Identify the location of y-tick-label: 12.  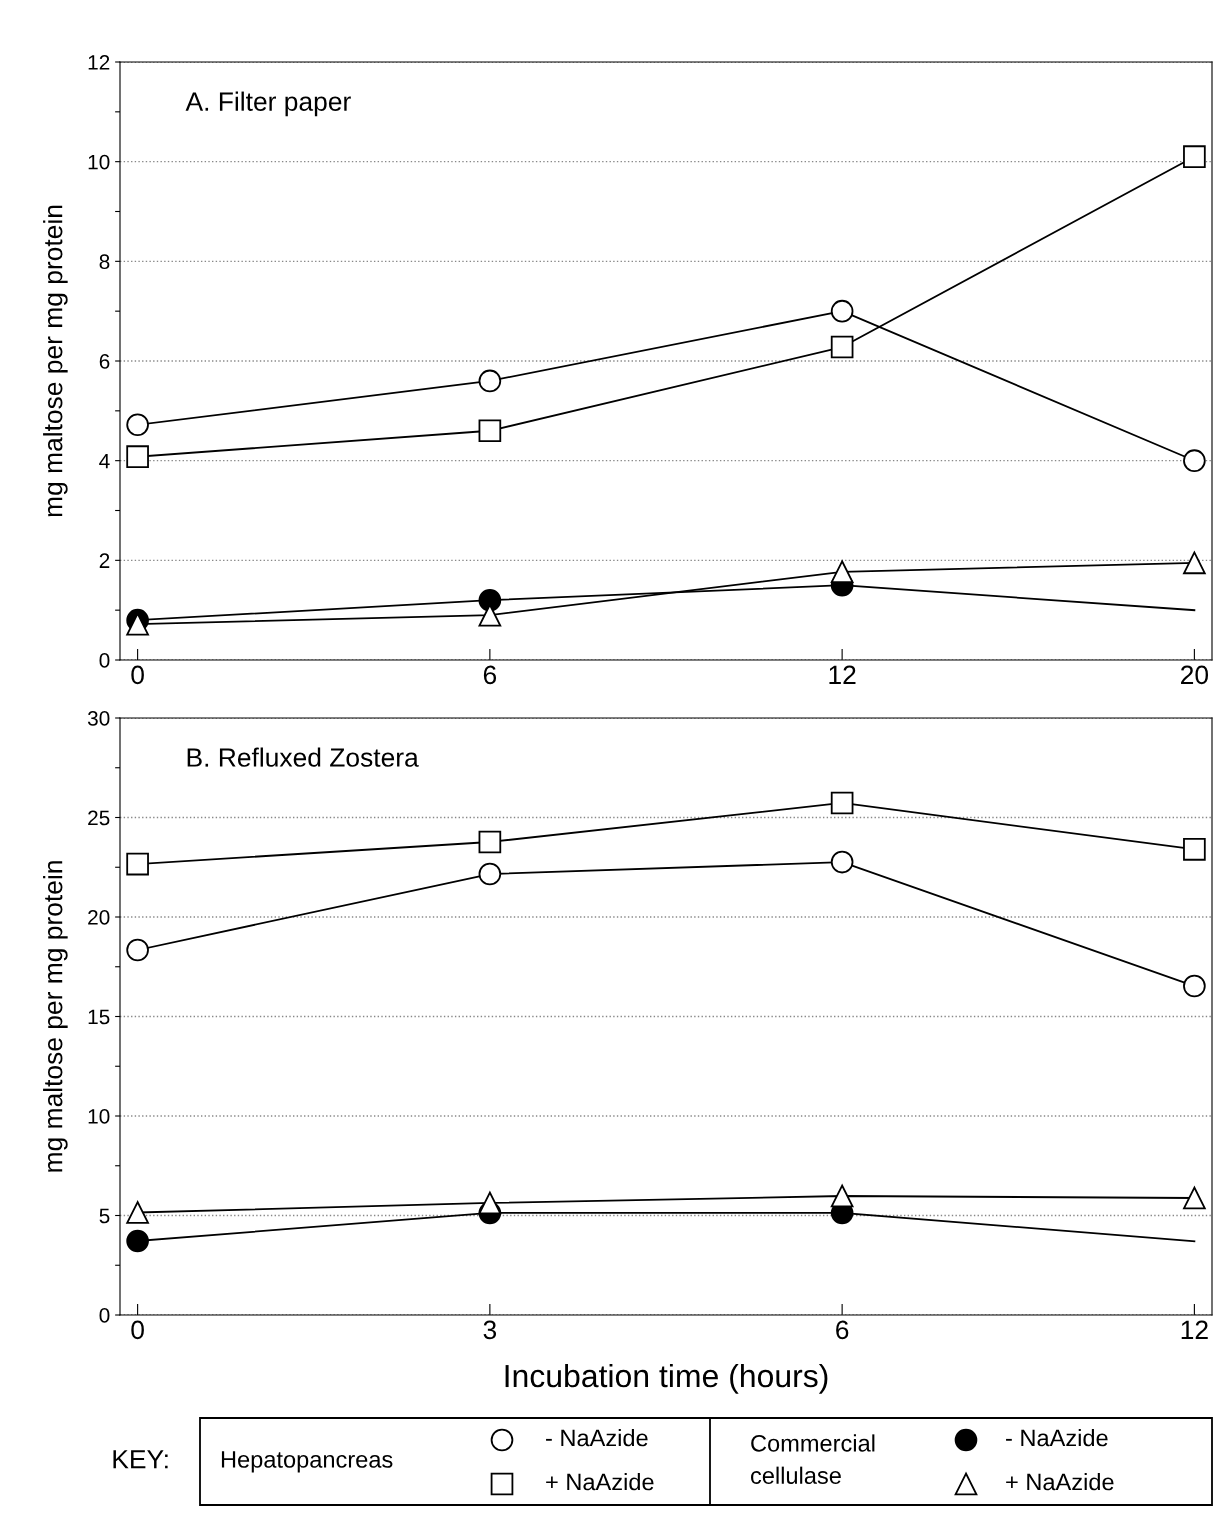
(99, 62).